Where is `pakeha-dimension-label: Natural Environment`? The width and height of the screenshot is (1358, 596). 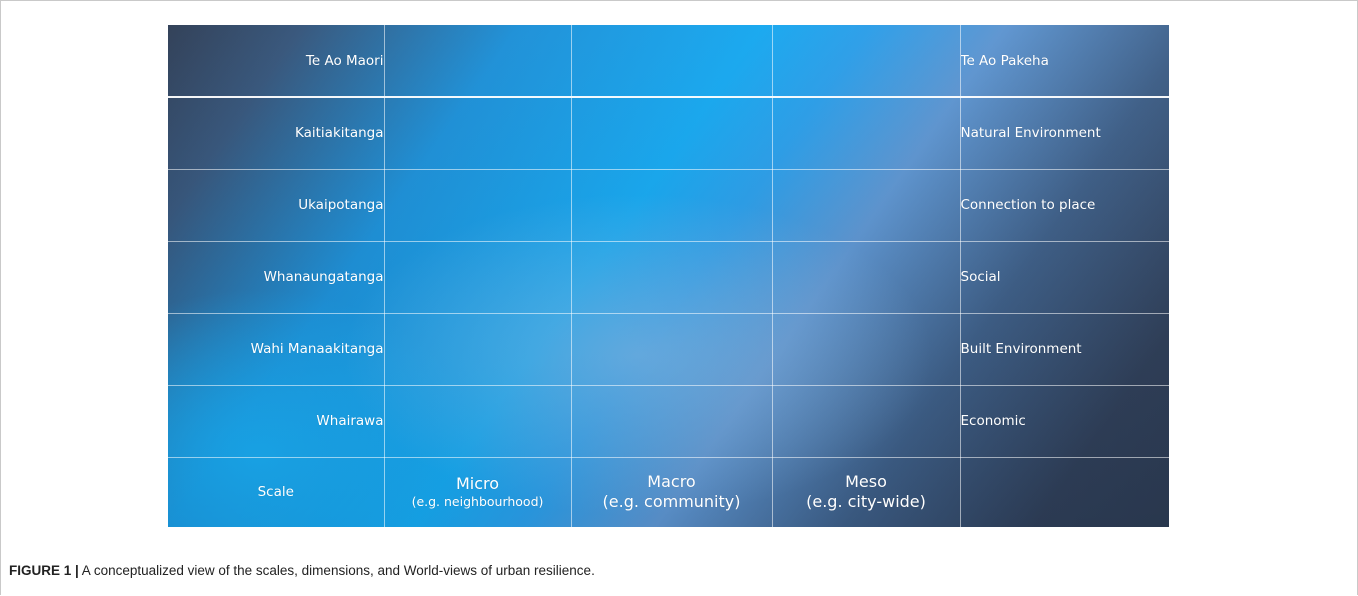
pakeha-dimension-label: Natural Environment is located at coordinates (1064, 133).